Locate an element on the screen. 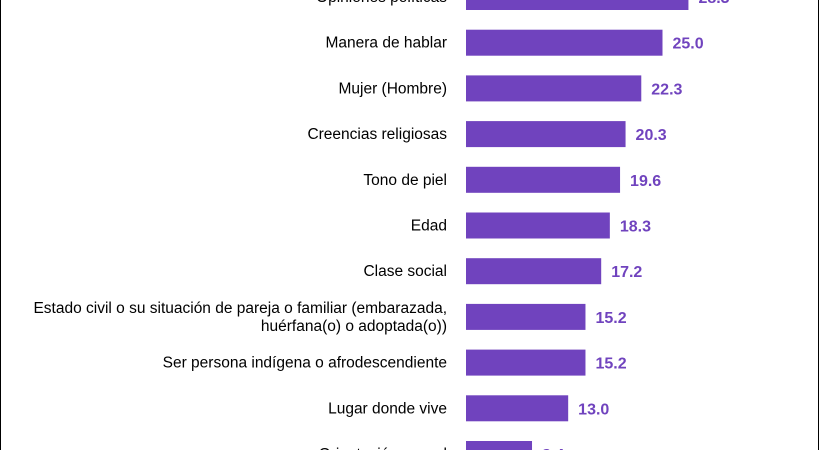 This screenshot has height=450, width=821. category-label: Orientación sexual is located at coordinates (383, 448).